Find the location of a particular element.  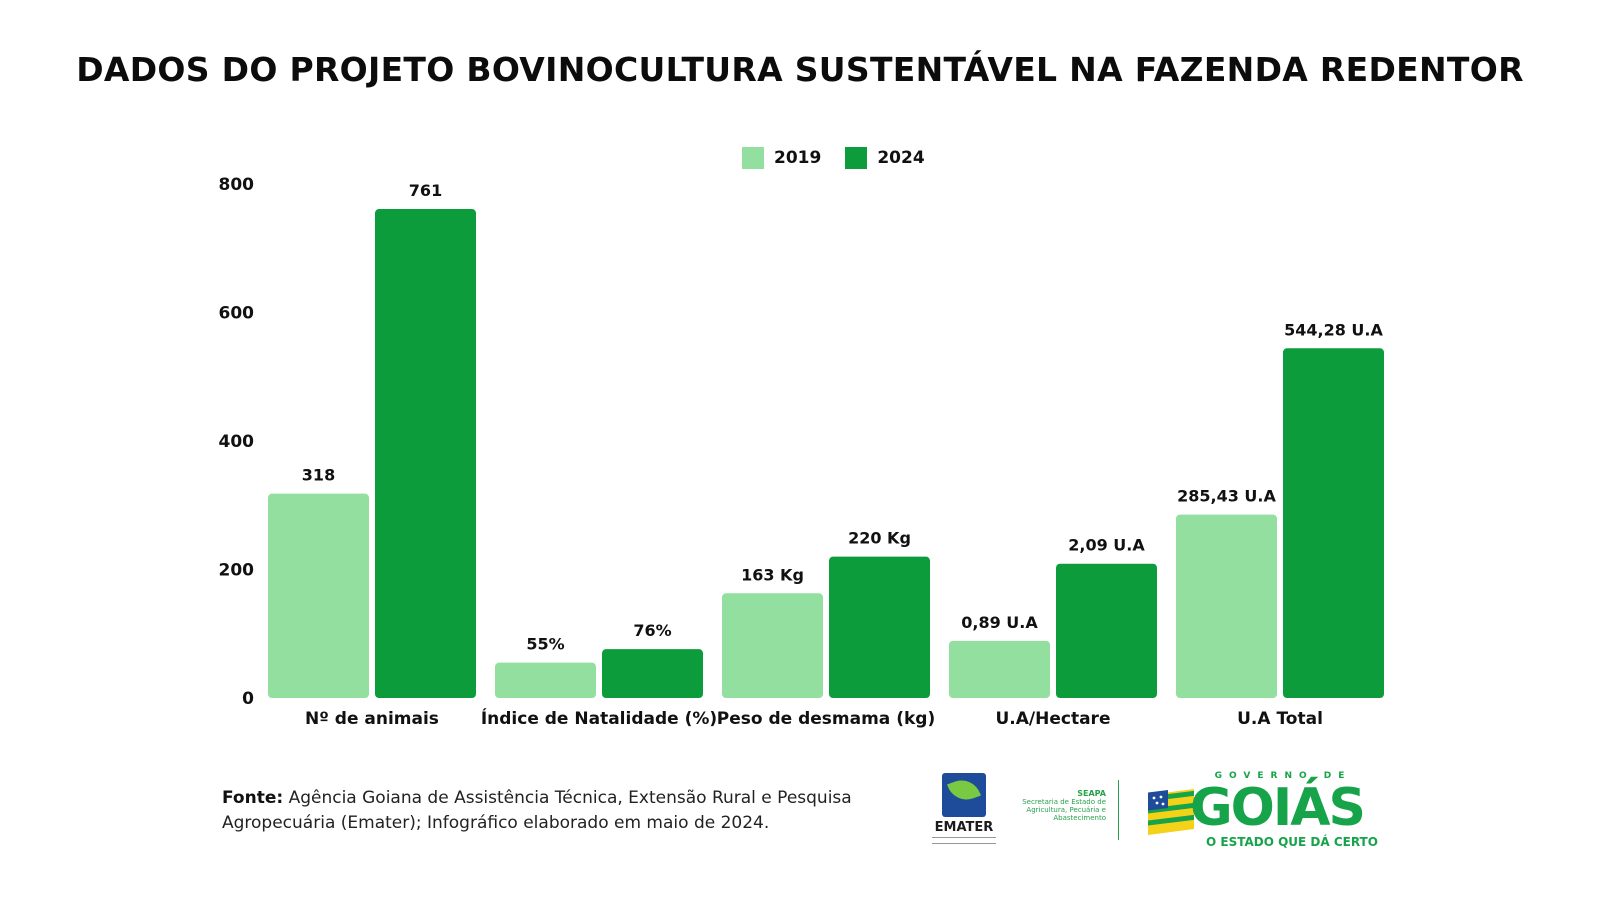

leaf-icon is located at coordinates (964, 790).